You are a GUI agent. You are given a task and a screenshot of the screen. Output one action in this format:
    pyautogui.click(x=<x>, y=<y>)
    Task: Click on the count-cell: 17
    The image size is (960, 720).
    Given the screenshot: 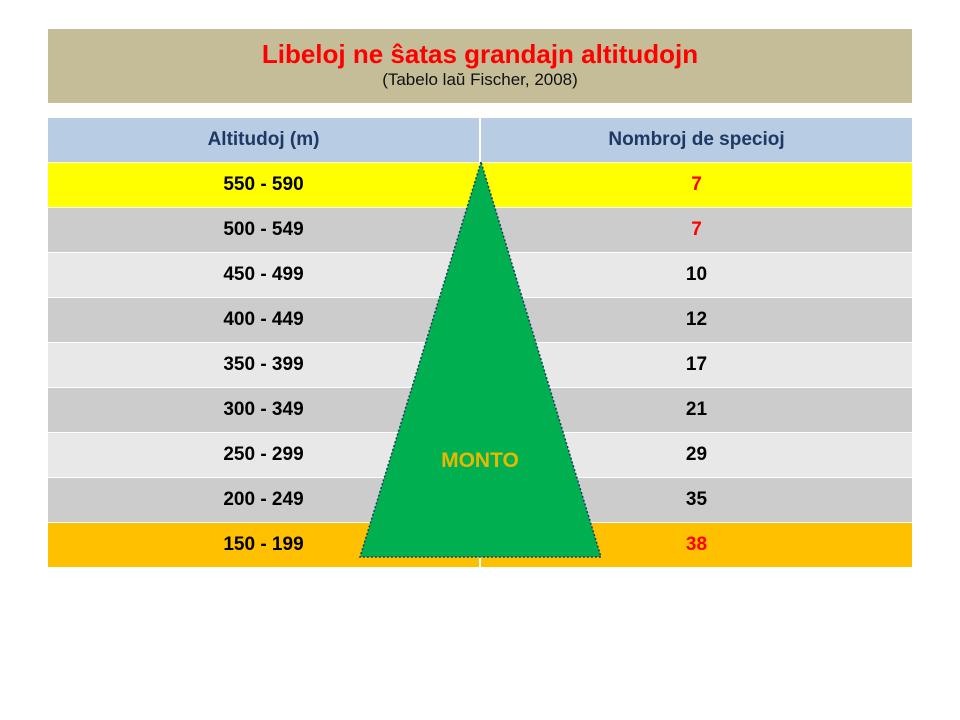 What is the action you would take?
    pyautogui.click(x=696, y=365)
    